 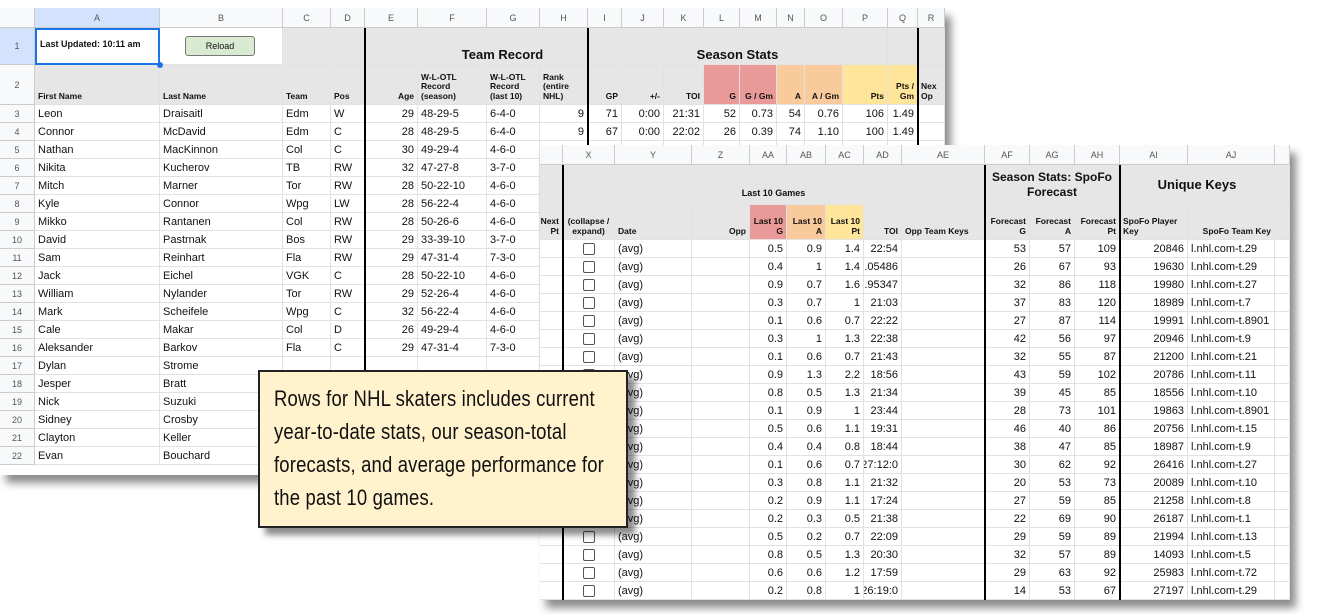 I want to click on cell: 52-26-4, so click(x=452, y=294).